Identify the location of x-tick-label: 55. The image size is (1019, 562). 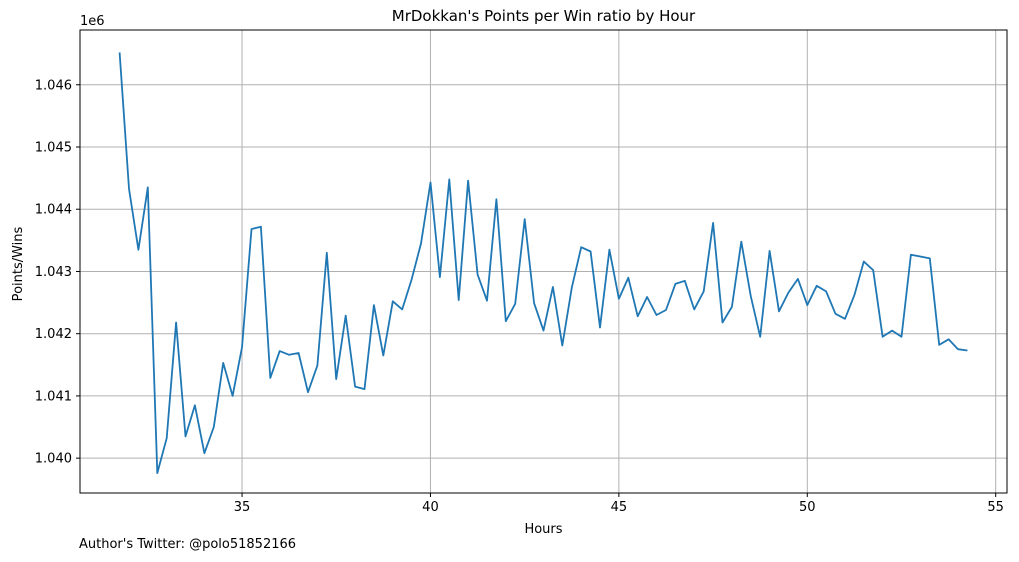
(995, 507).